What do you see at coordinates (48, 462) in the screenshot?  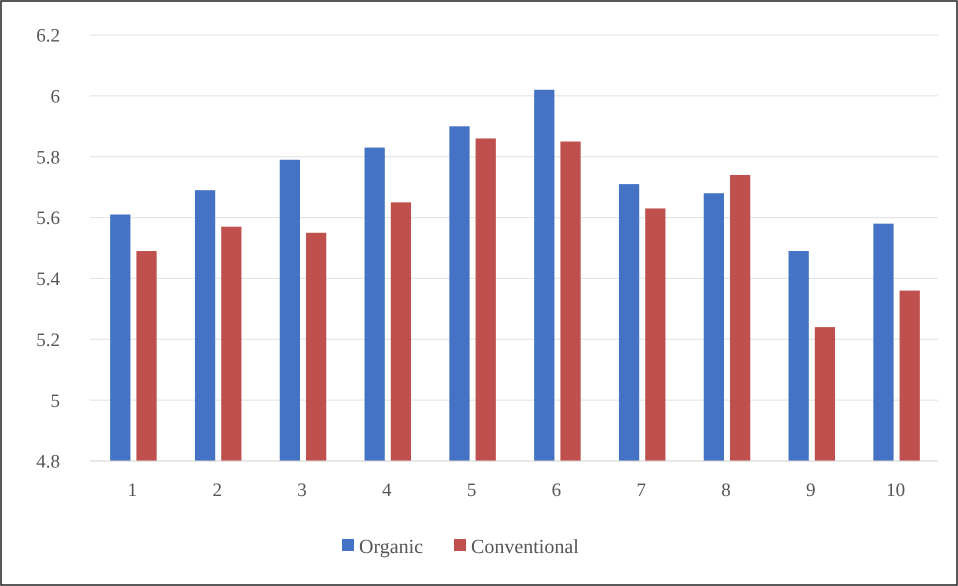 I see `y-tick-label: 4.8` at bounding box center [48, 462].